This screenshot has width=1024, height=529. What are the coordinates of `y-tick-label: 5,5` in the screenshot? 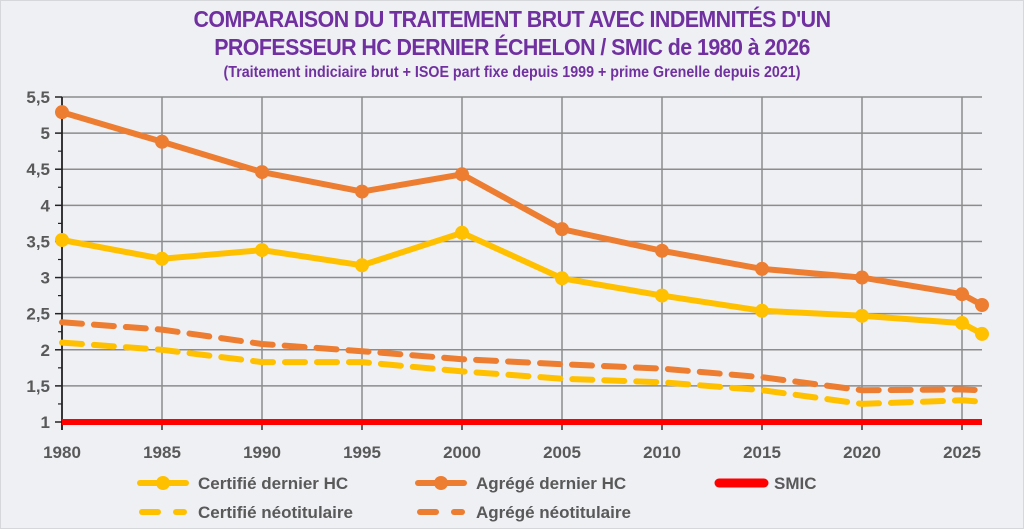 It's located at (38, 97).